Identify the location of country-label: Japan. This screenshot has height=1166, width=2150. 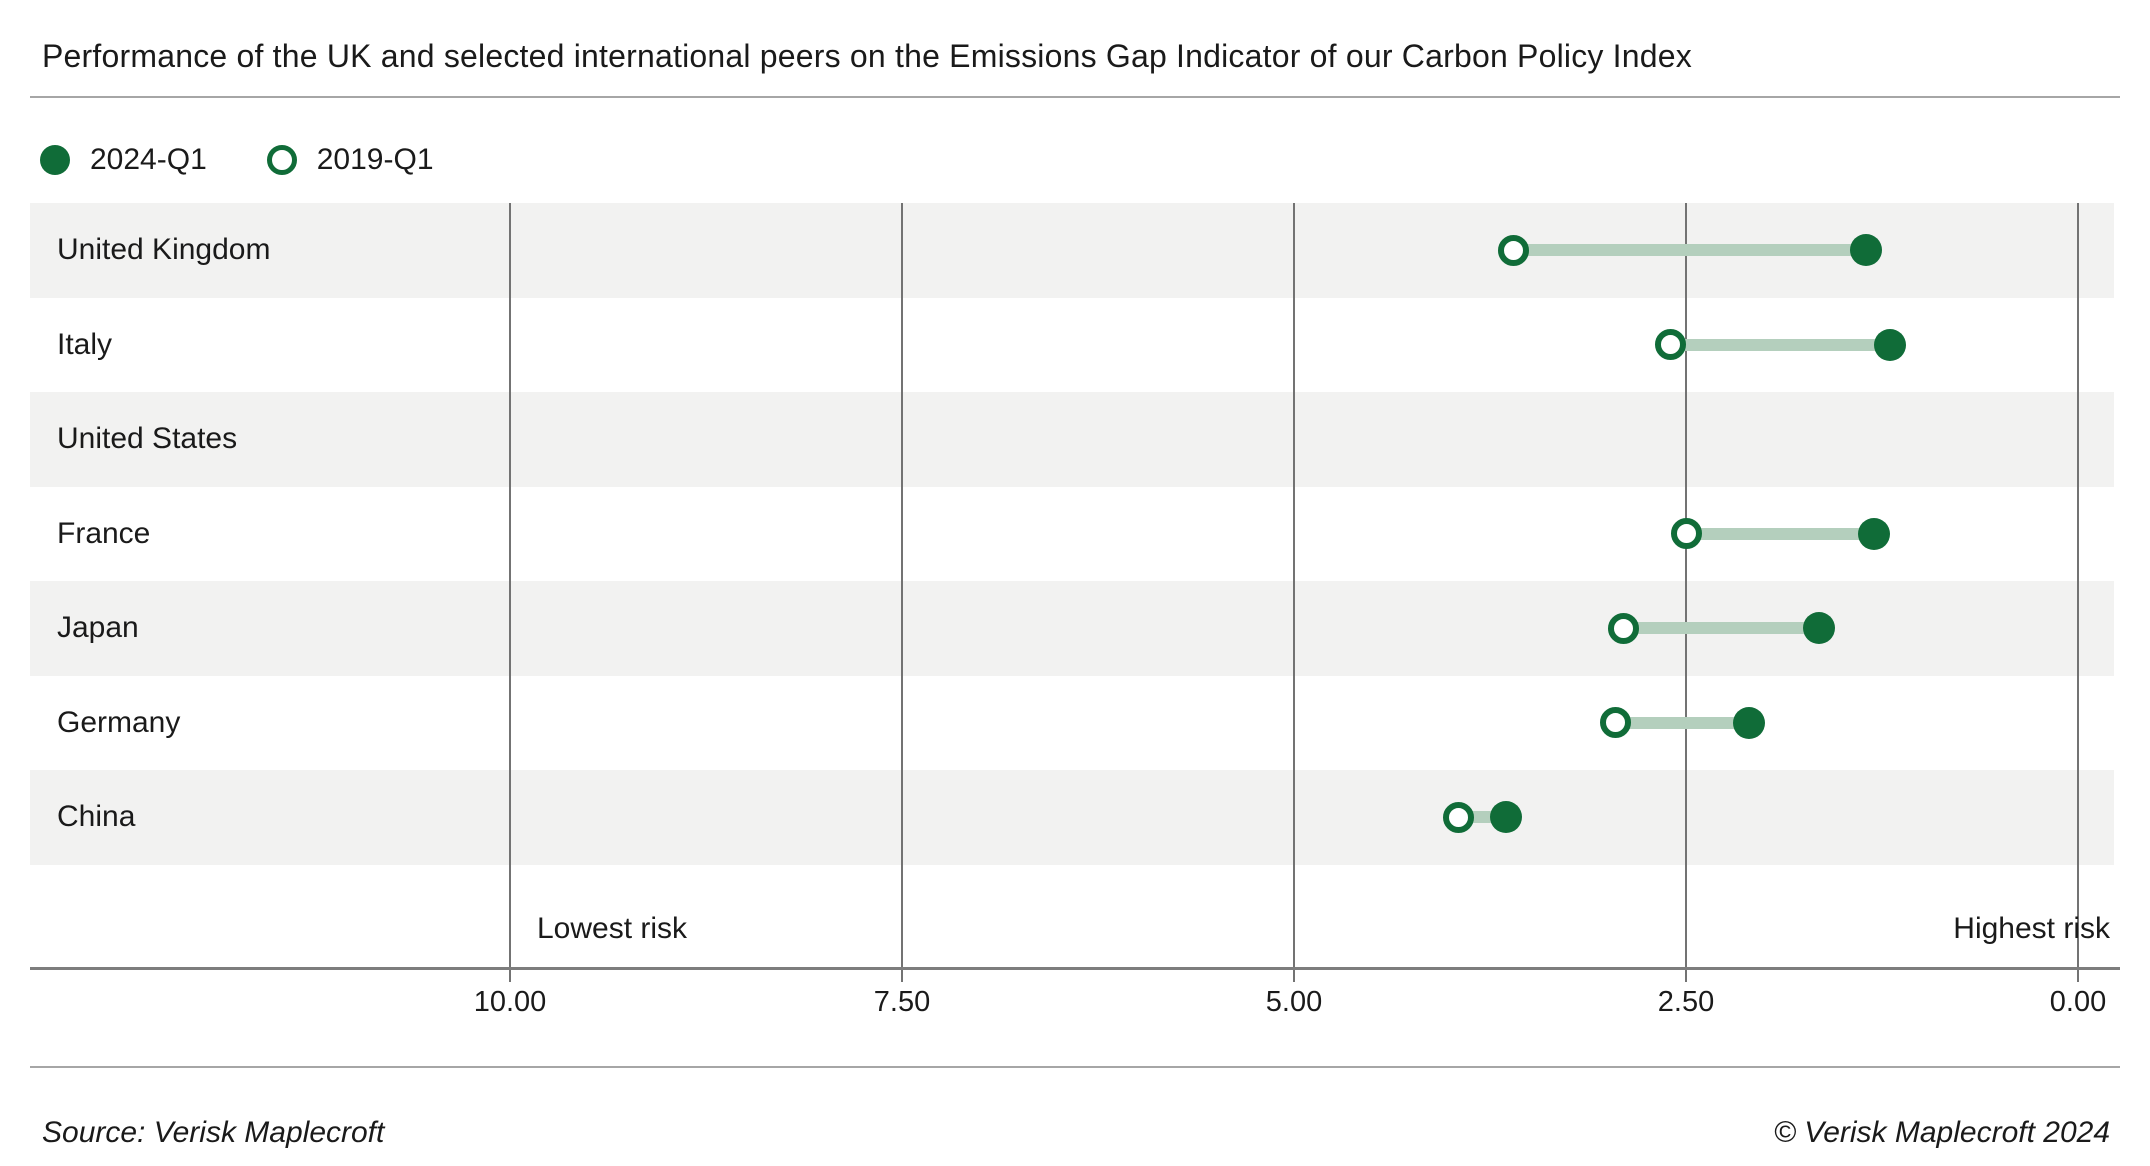
(98, 628).